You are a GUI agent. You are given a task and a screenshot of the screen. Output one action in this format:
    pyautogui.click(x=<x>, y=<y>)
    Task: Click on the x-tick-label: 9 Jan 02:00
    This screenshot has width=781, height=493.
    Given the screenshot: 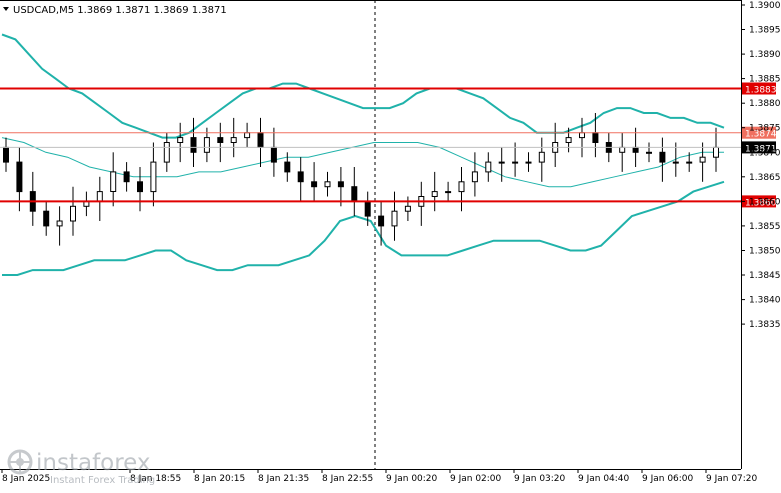 What is the action you would take?
    pyautogui.click(x=476, y=479)
    